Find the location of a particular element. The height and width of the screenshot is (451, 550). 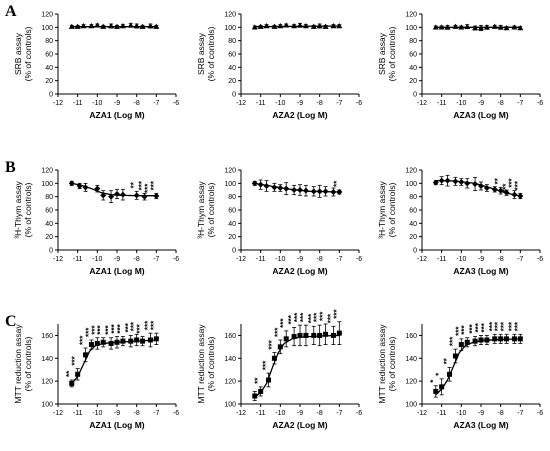

x-axis-label: AZA2 (Log M) is located at coordinates (299, 271).